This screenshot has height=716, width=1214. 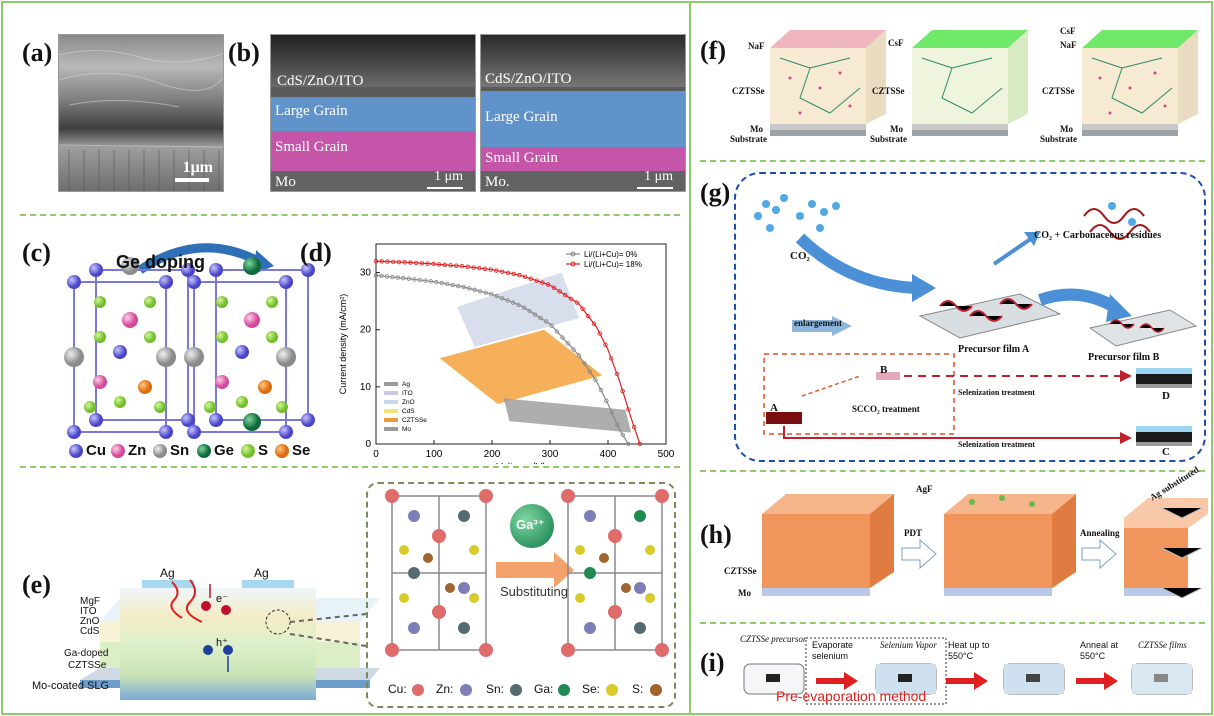 I want to click on electron-label: e⁻, so click(x=222, y=599).